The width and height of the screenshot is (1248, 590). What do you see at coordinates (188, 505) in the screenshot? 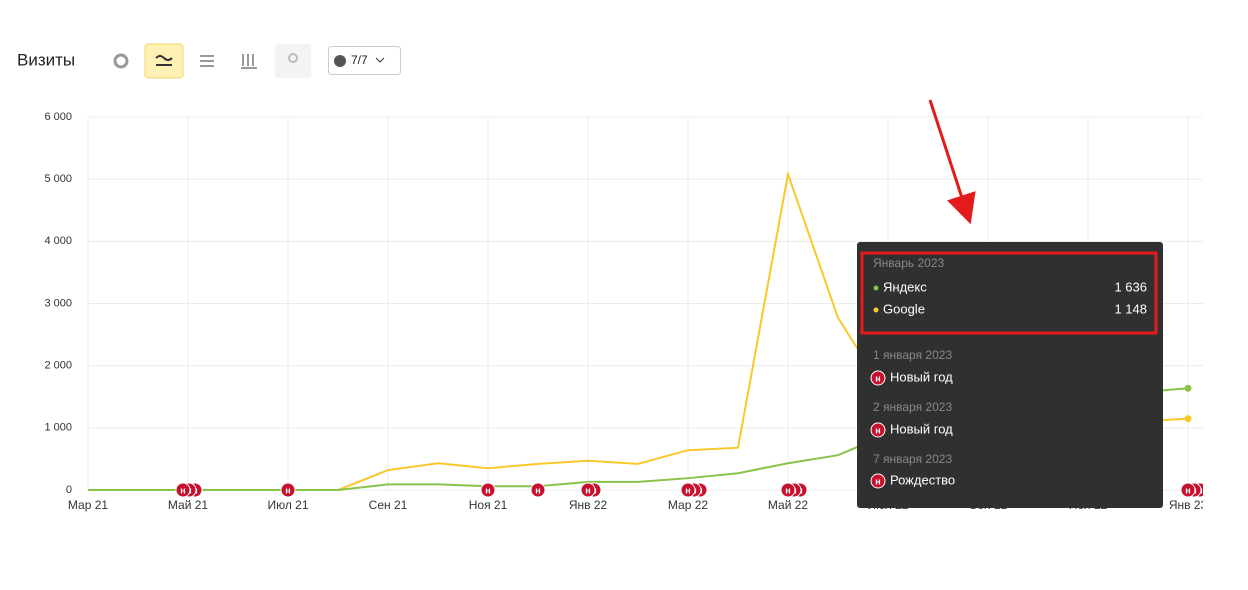
I see `x-tick-label: Май 21` at bounding box center [188, 505].